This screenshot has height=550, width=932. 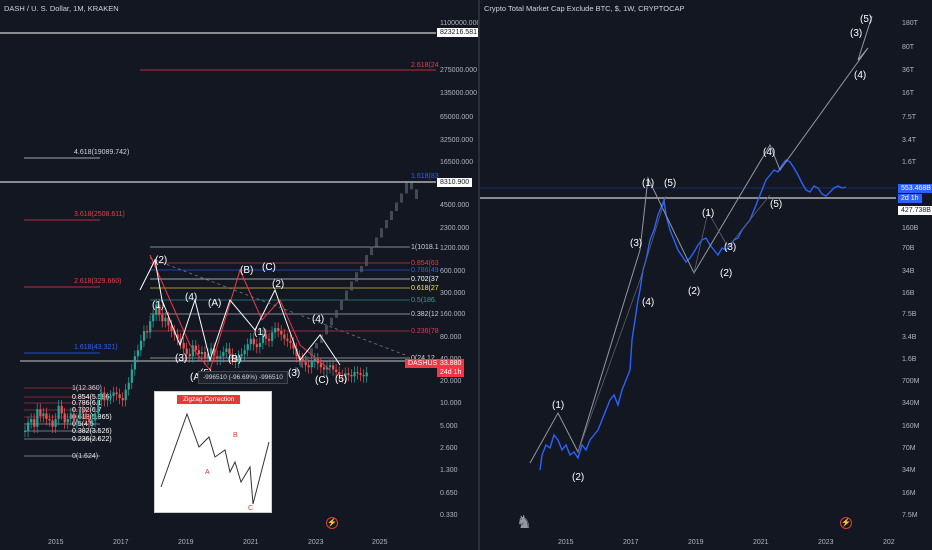 I want to click on fib-retrace-label: 0.382(12, so click(x=425, y=314).